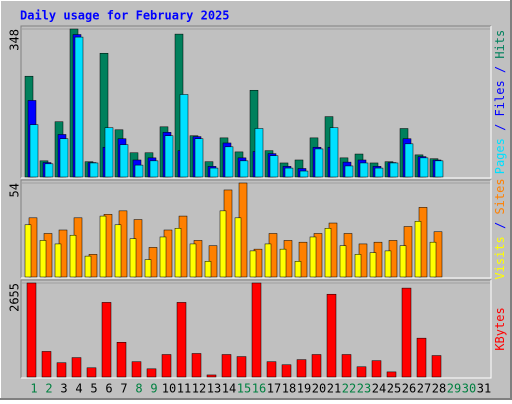 The image size is (512, 404). I want to click on x-tick-label: 25, so click(394, 389).